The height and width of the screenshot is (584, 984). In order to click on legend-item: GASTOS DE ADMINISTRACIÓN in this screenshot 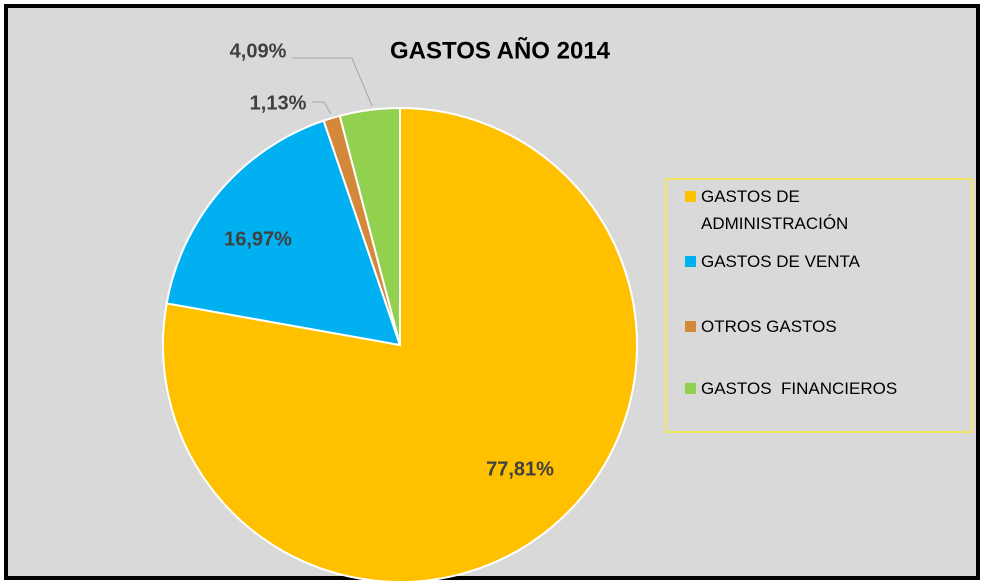, I will do `click(820, 210)`.